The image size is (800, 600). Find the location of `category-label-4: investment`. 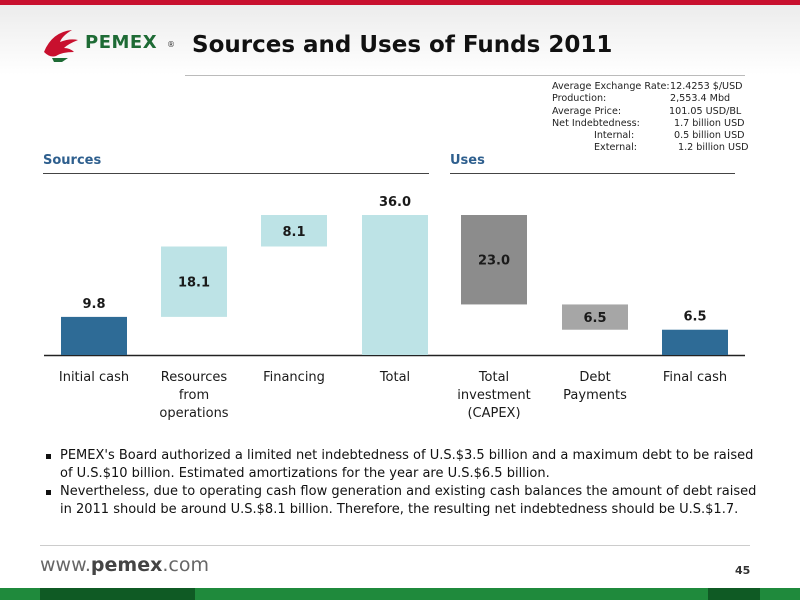

category-label-4: investment is located at coordinates (493, 395).